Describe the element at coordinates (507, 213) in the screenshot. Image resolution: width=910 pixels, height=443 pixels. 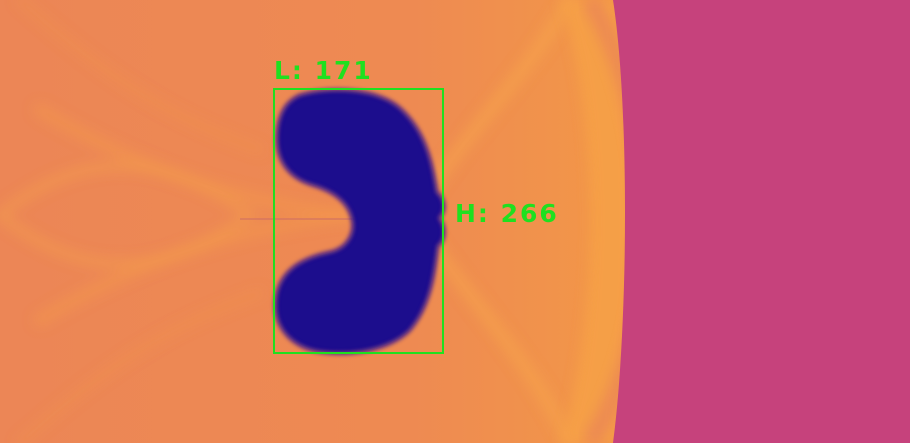
I see `height-label: H: 266` at that location.